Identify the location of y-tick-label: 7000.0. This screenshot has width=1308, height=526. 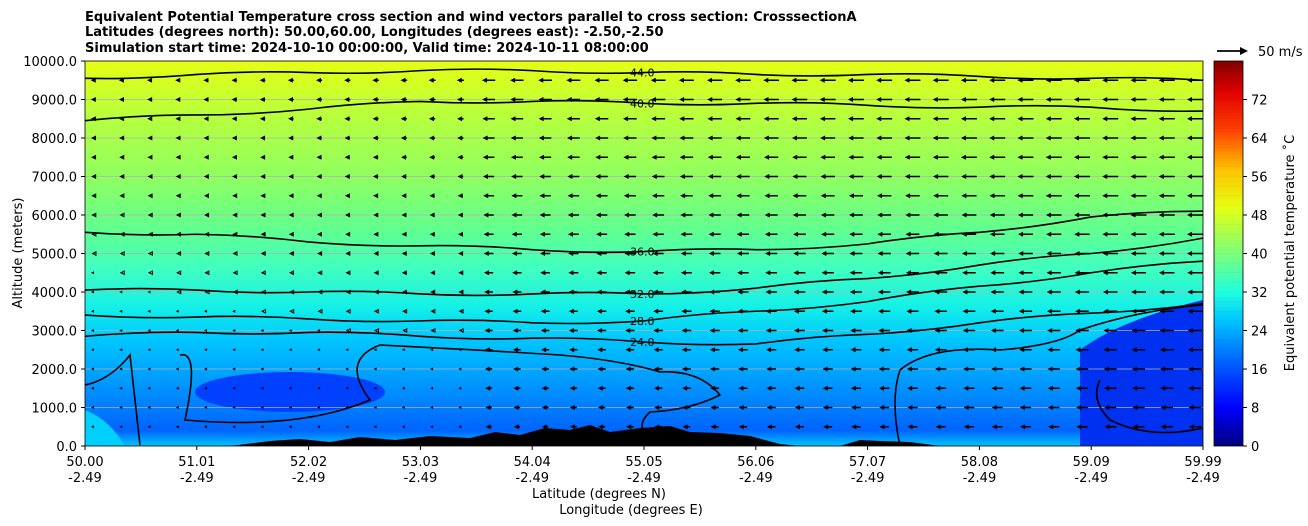
(55, 178).